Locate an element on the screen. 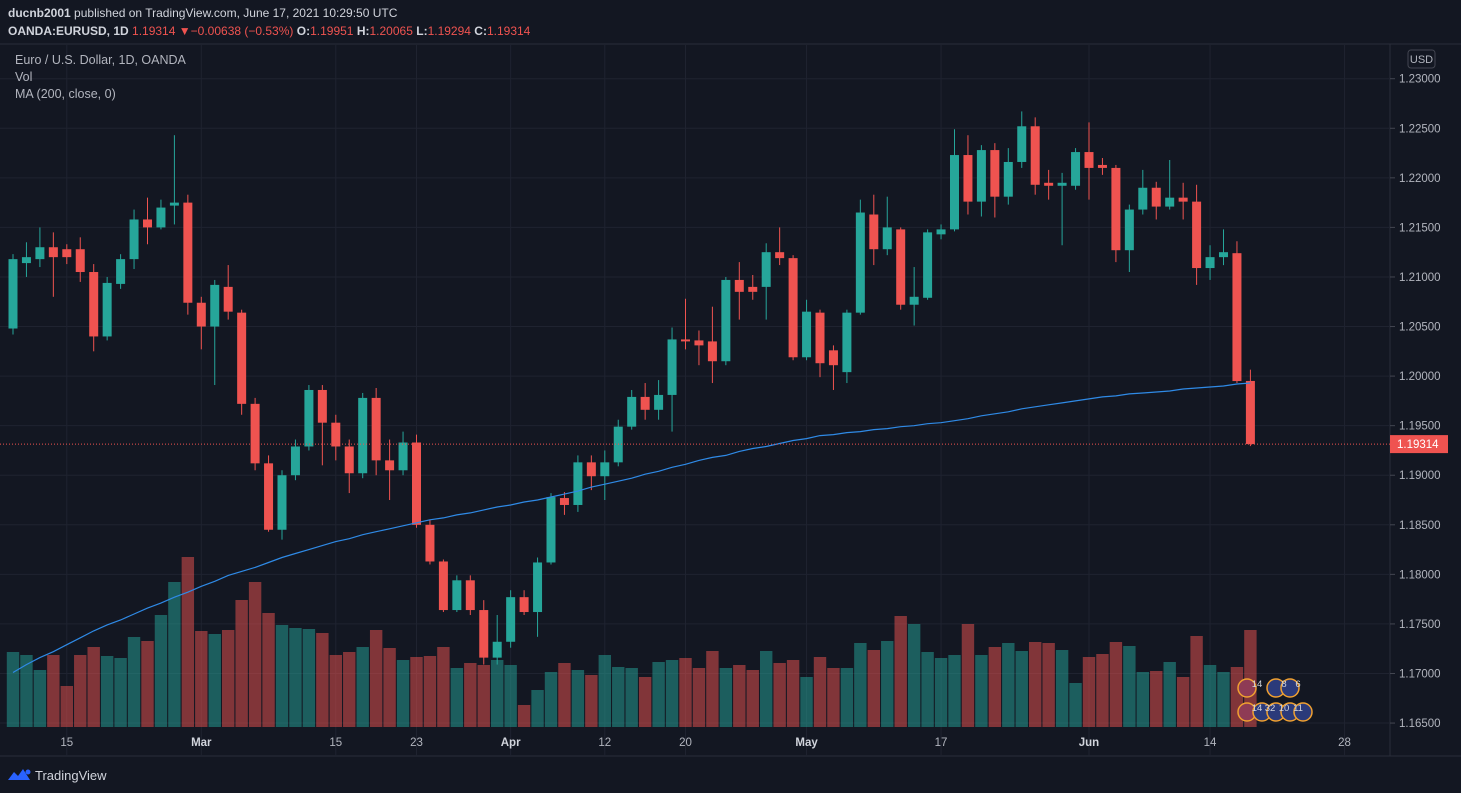  x-tick-label: Mar is located at coordinates (201, 743).